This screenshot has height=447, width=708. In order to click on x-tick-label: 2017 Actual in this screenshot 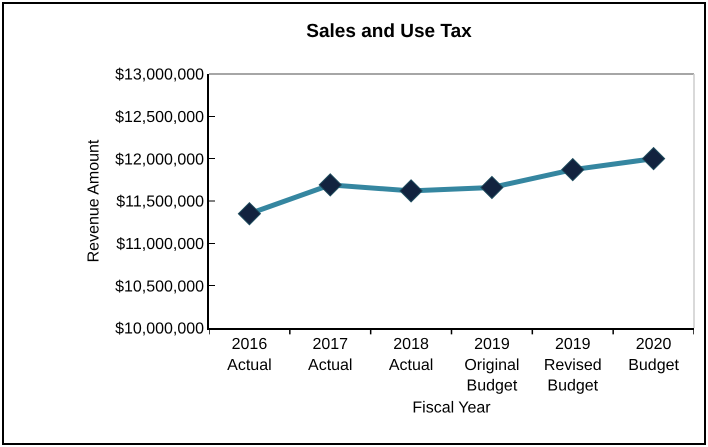, I will do `click(330, 355)`.